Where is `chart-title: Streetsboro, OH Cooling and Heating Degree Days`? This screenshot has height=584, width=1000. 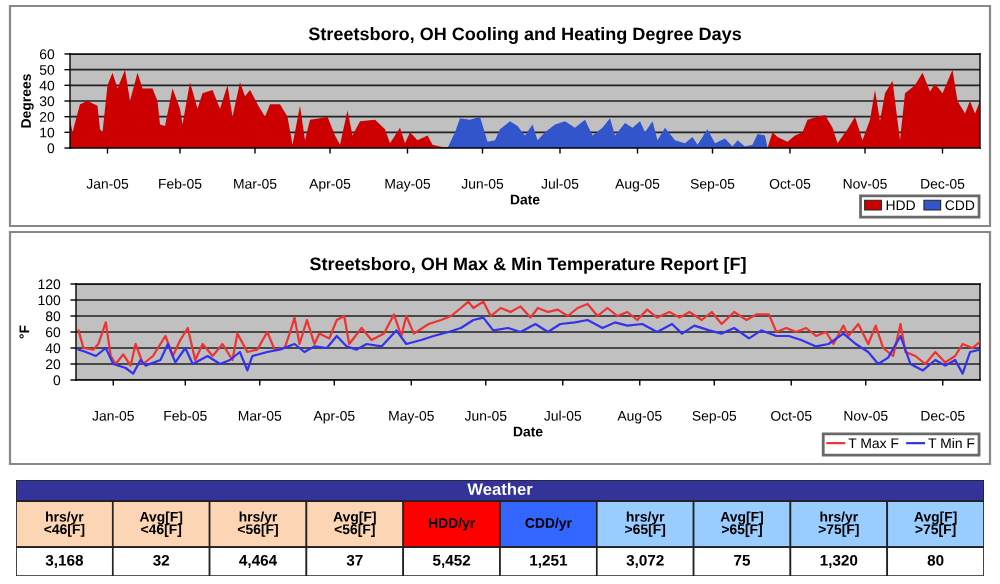
chart-title: Streetsboro, OH Cooling and Heating Degree Days is located at coordinates (524, 35).